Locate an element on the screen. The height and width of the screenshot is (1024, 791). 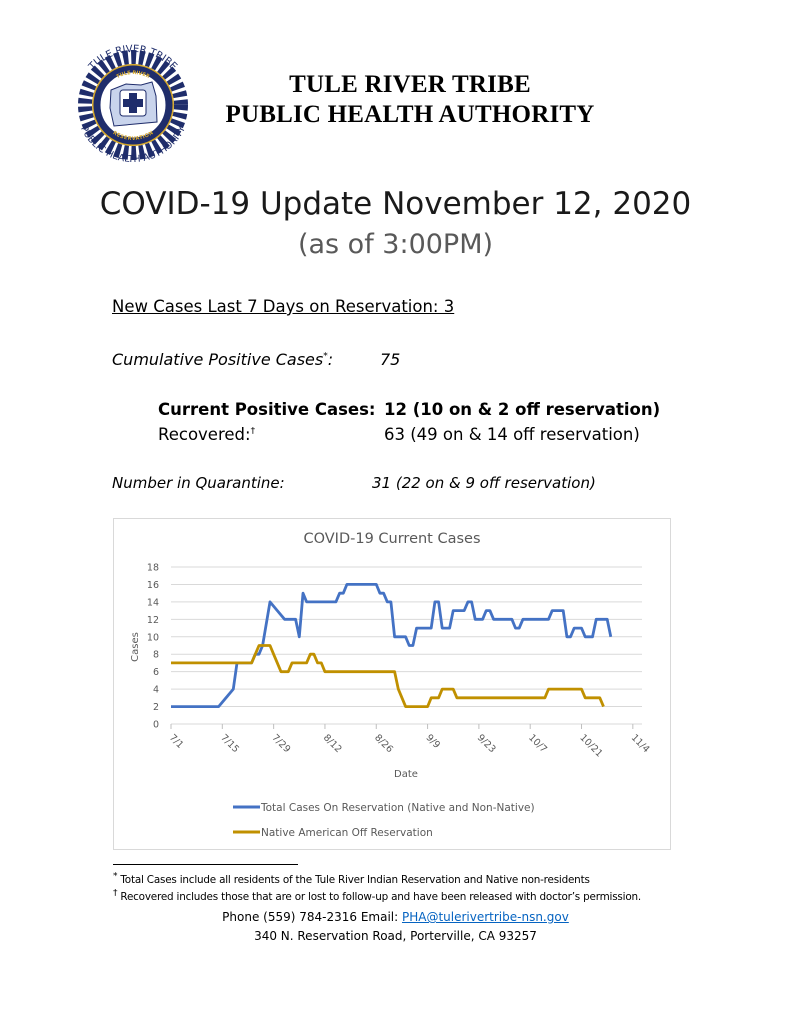
recovered-label: Recovered:† is located at coordinates (206, 434).